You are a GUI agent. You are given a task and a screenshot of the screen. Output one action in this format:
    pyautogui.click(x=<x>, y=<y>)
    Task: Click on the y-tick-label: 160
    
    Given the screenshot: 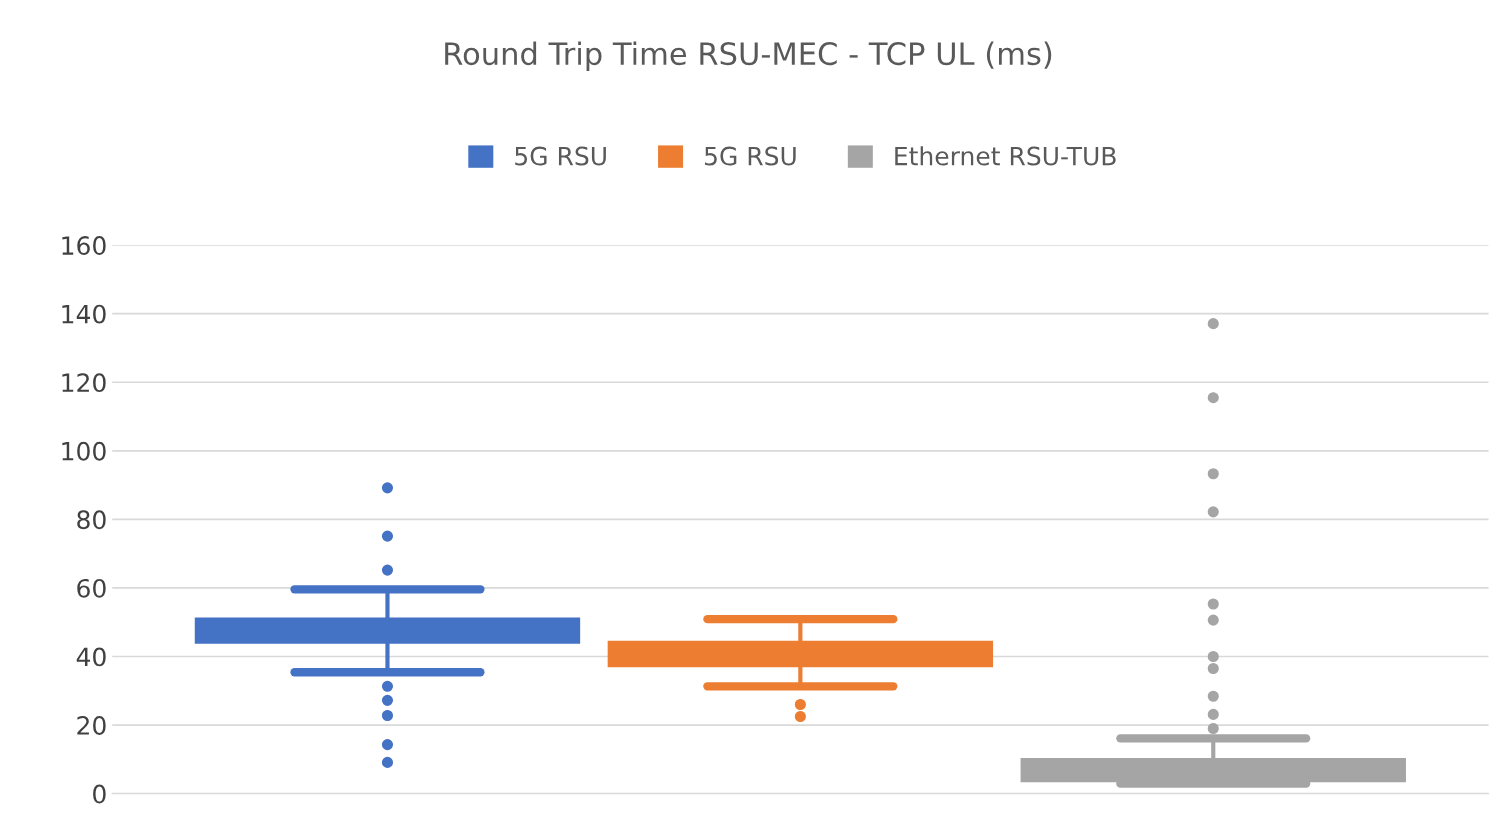 What is the action you would take?
    pyautogui.click(x=84, y=245)
    